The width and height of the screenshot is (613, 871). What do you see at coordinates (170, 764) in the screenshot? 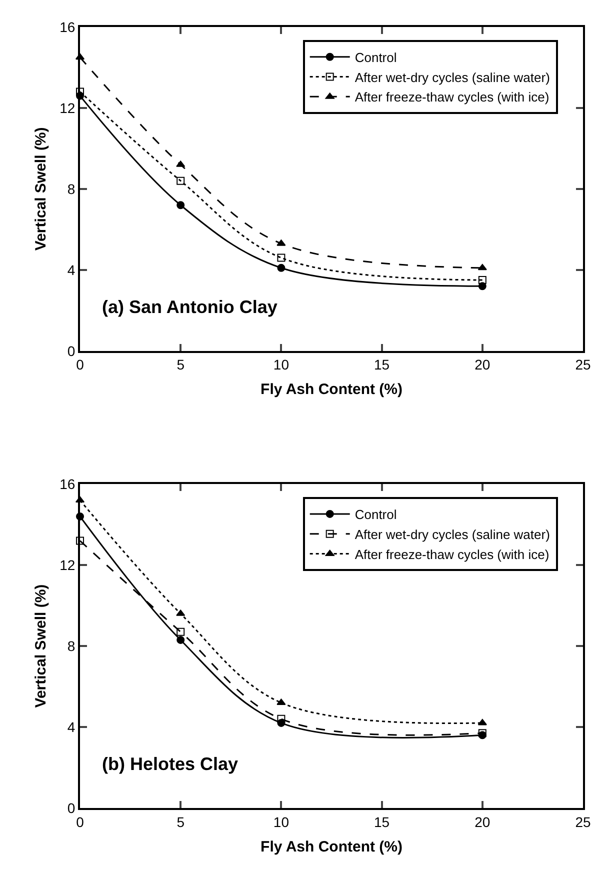
I see `annotation: (b) Helotes Clay` at bounding box center [170, 764].